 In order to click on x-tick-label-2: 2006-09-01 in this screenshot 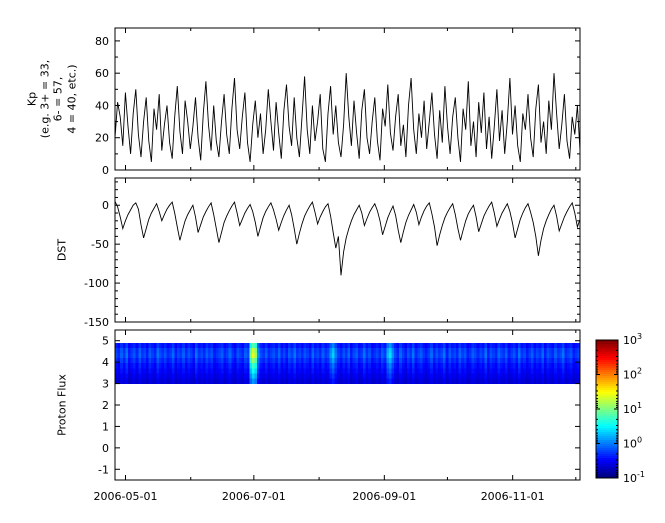, I will do `click(384, 496)`.